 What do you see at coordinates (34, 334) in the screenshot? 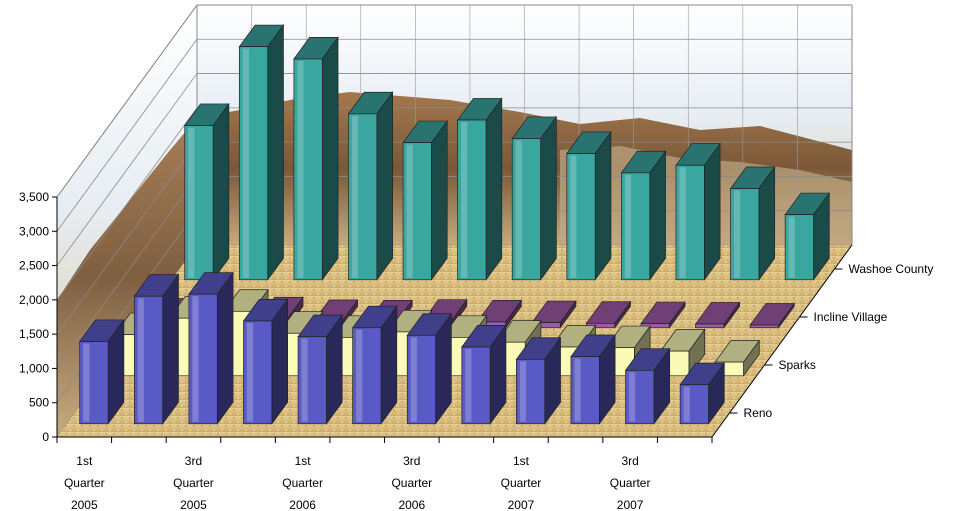
I see `y-tick-label: 1,500` at bounding box center [34, 334].